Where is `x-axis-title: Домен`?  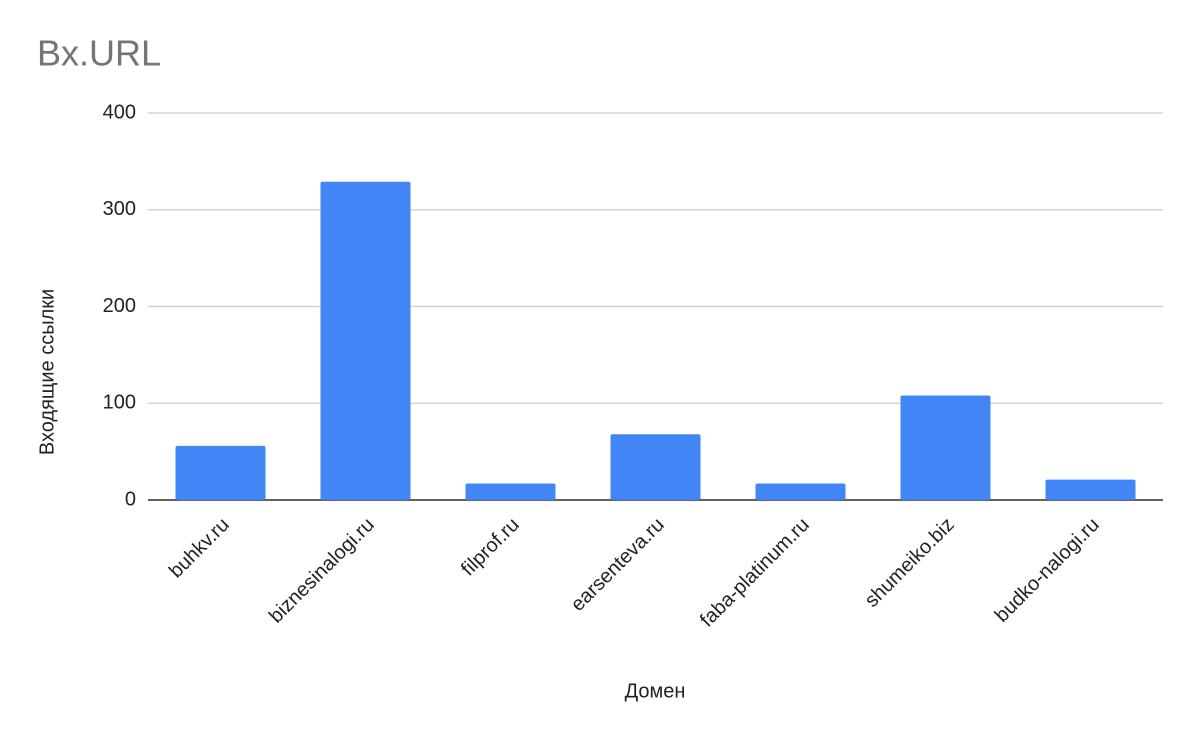 x-axis-title: Домен is located at coordinates (655, 691).